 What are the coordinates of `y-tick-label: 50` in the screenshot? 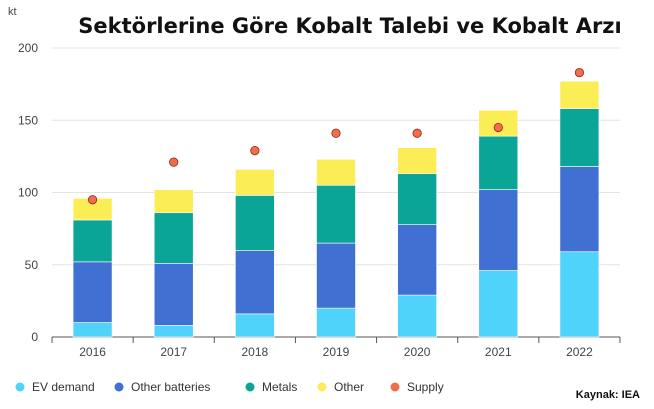 It's located at (32, 265).